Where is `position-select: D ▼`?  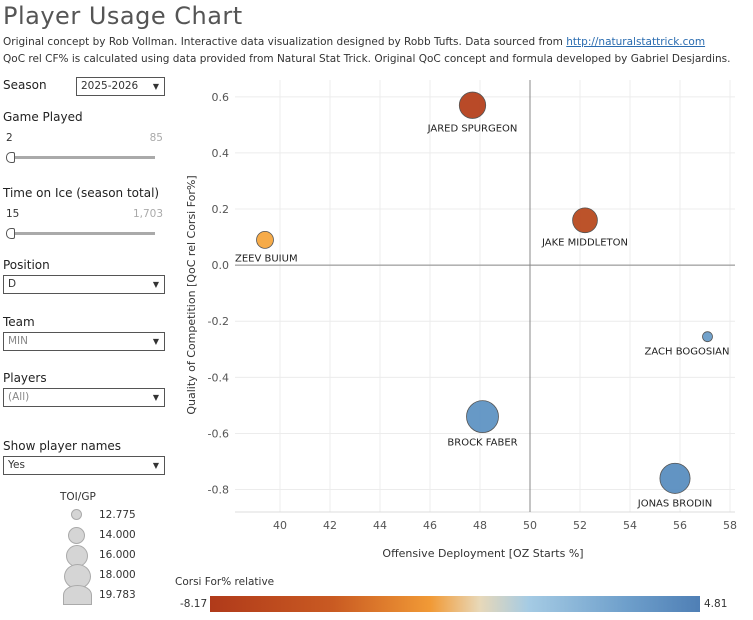 position-select: D ▼ is located at coordinates (84, 284).